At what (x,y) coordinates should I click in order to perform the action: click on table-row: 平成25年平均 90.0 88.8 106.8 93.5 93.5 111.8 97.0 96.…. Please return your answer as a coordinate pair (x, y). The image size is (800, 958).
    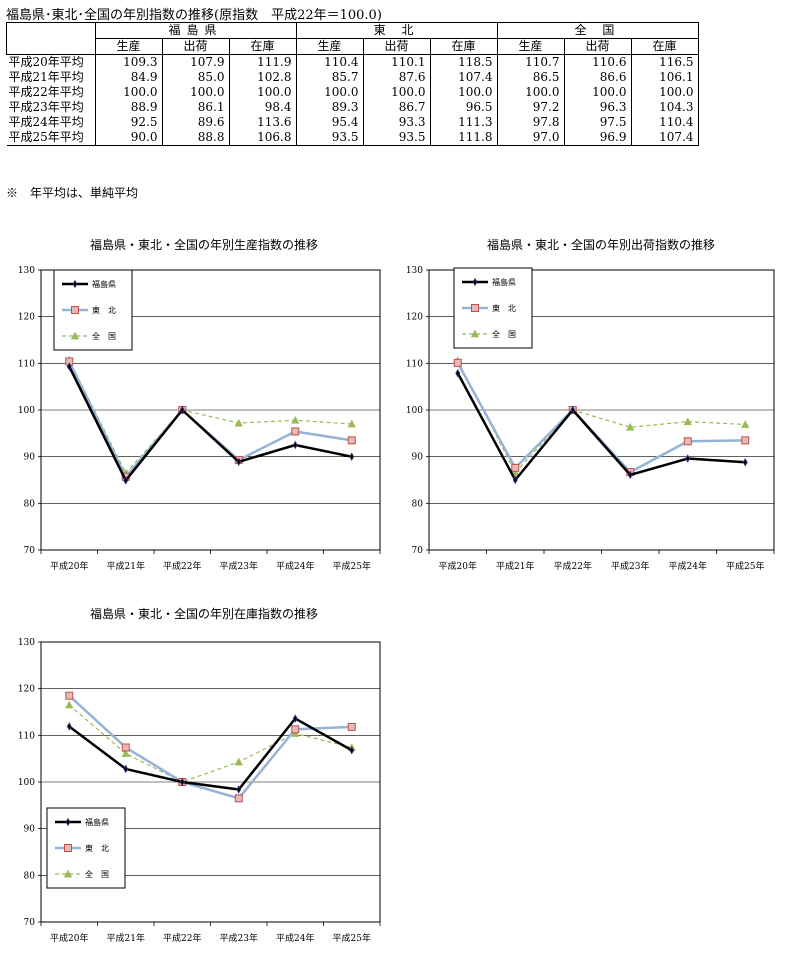
    Looking at the image, I should click on (352, 138).